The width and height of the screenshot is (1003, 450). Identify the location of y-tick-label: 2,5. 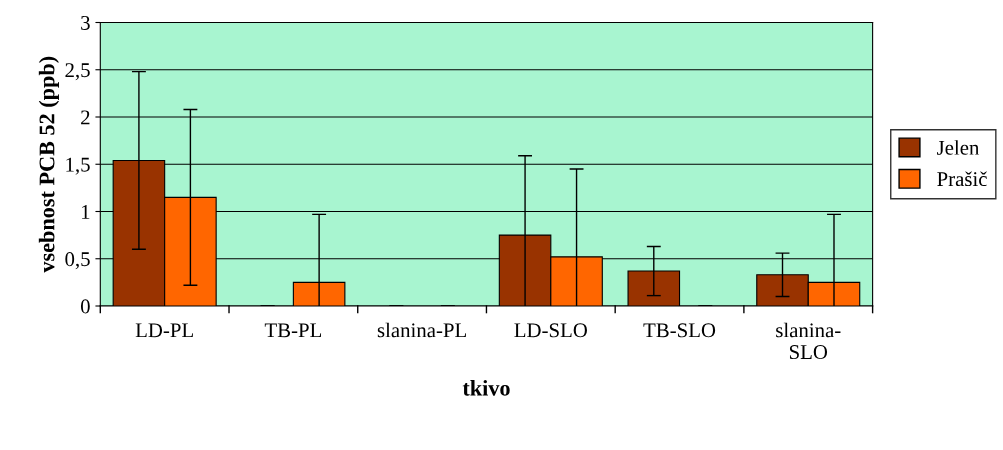
(77, 72).